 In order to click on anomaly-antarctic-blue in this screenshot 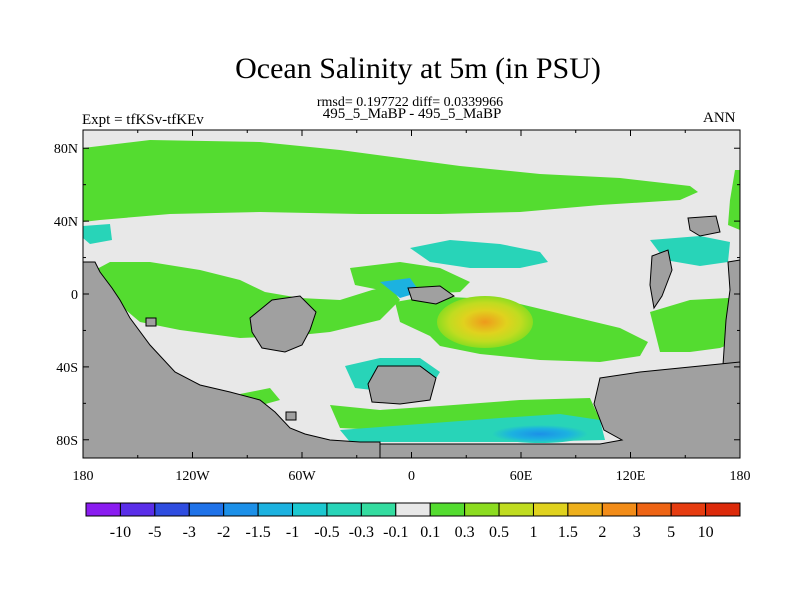, I will do `click(540, 434)`.